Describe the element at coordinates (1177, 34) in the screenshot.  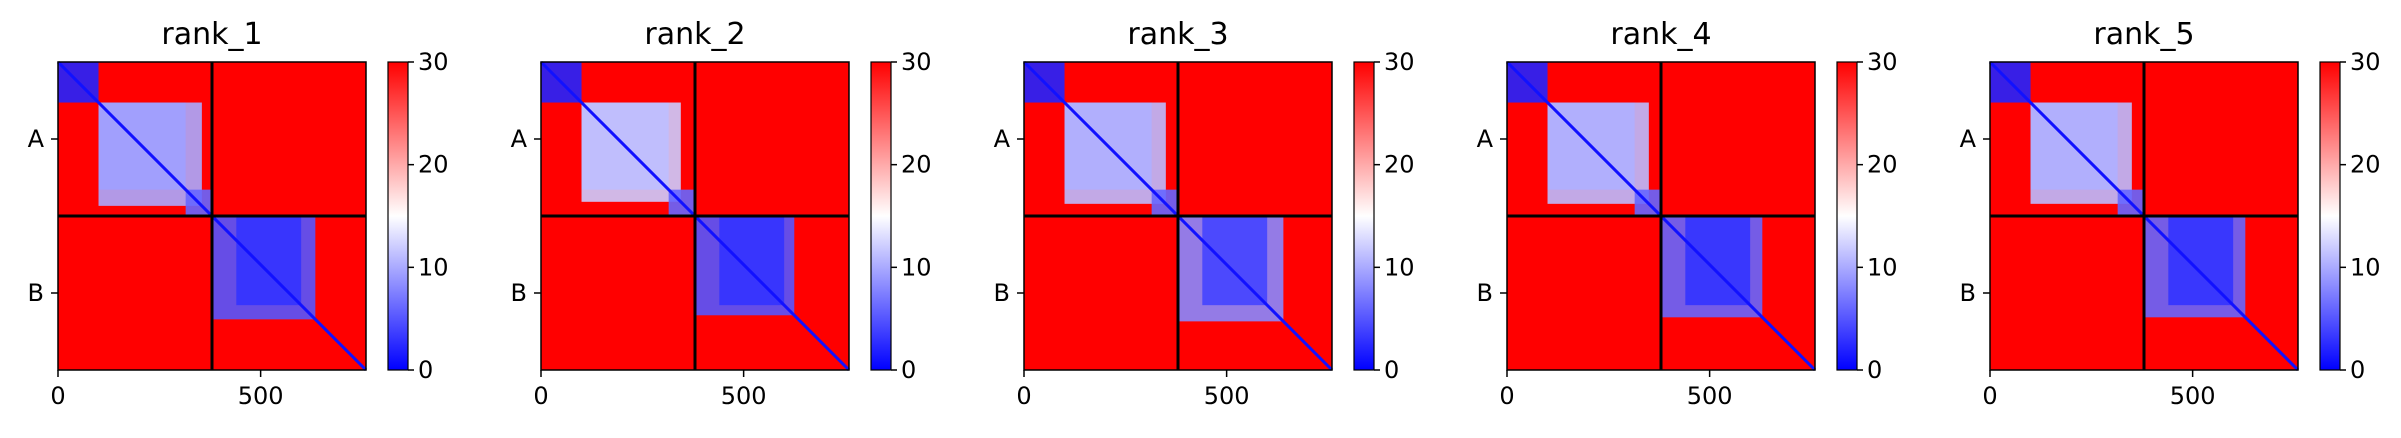
I see `panel-title: rank_3` at that location.